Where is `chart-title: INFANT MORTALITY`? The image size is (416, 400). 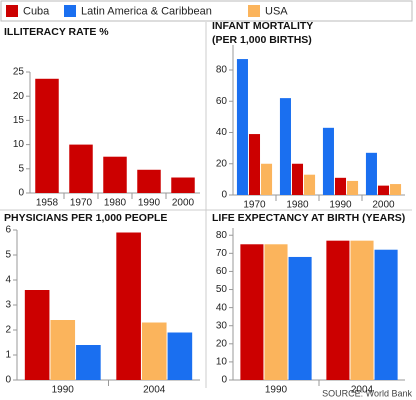 chart-title: INFANT MORTALITY is located at coordinates (262, 26).